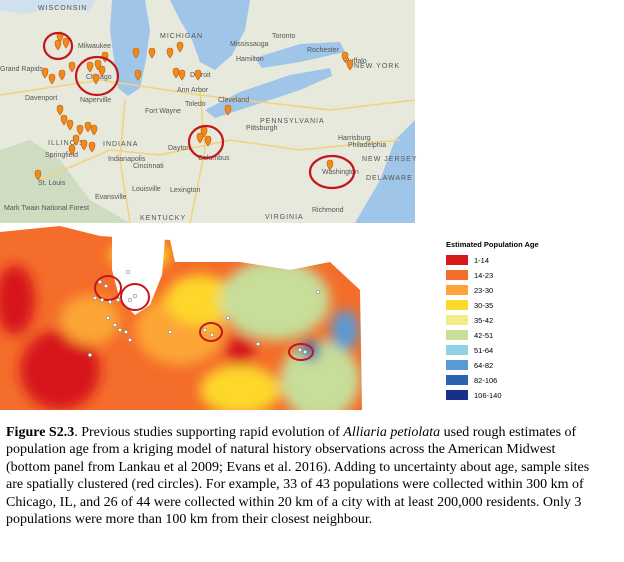 This screenshot has width=624, height=562. Describe the element at coordinates (354, 138) in the screenshot. I see `place-label: Harrisburg` at that location.